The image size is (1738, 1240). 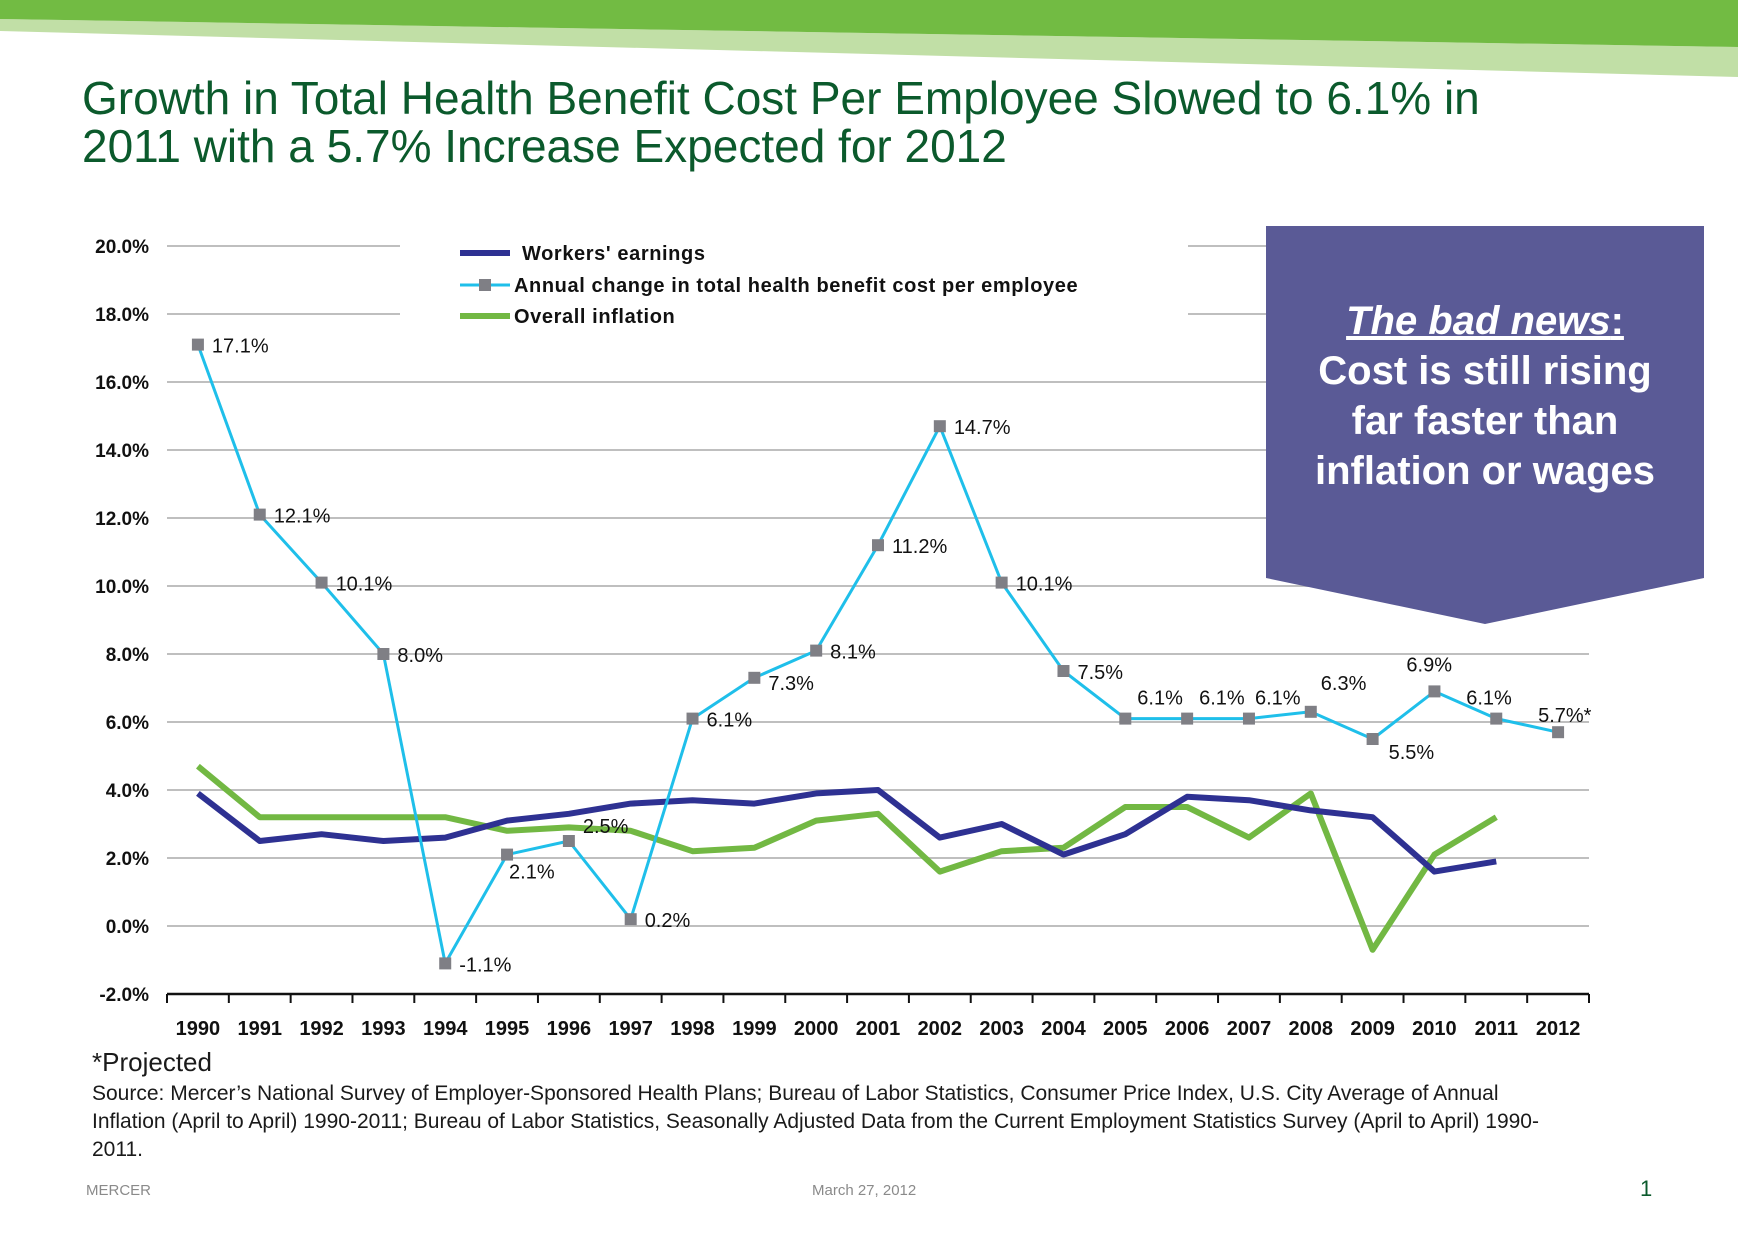 I want to click on data-label: 11.2%, so click(x=919, y=547).